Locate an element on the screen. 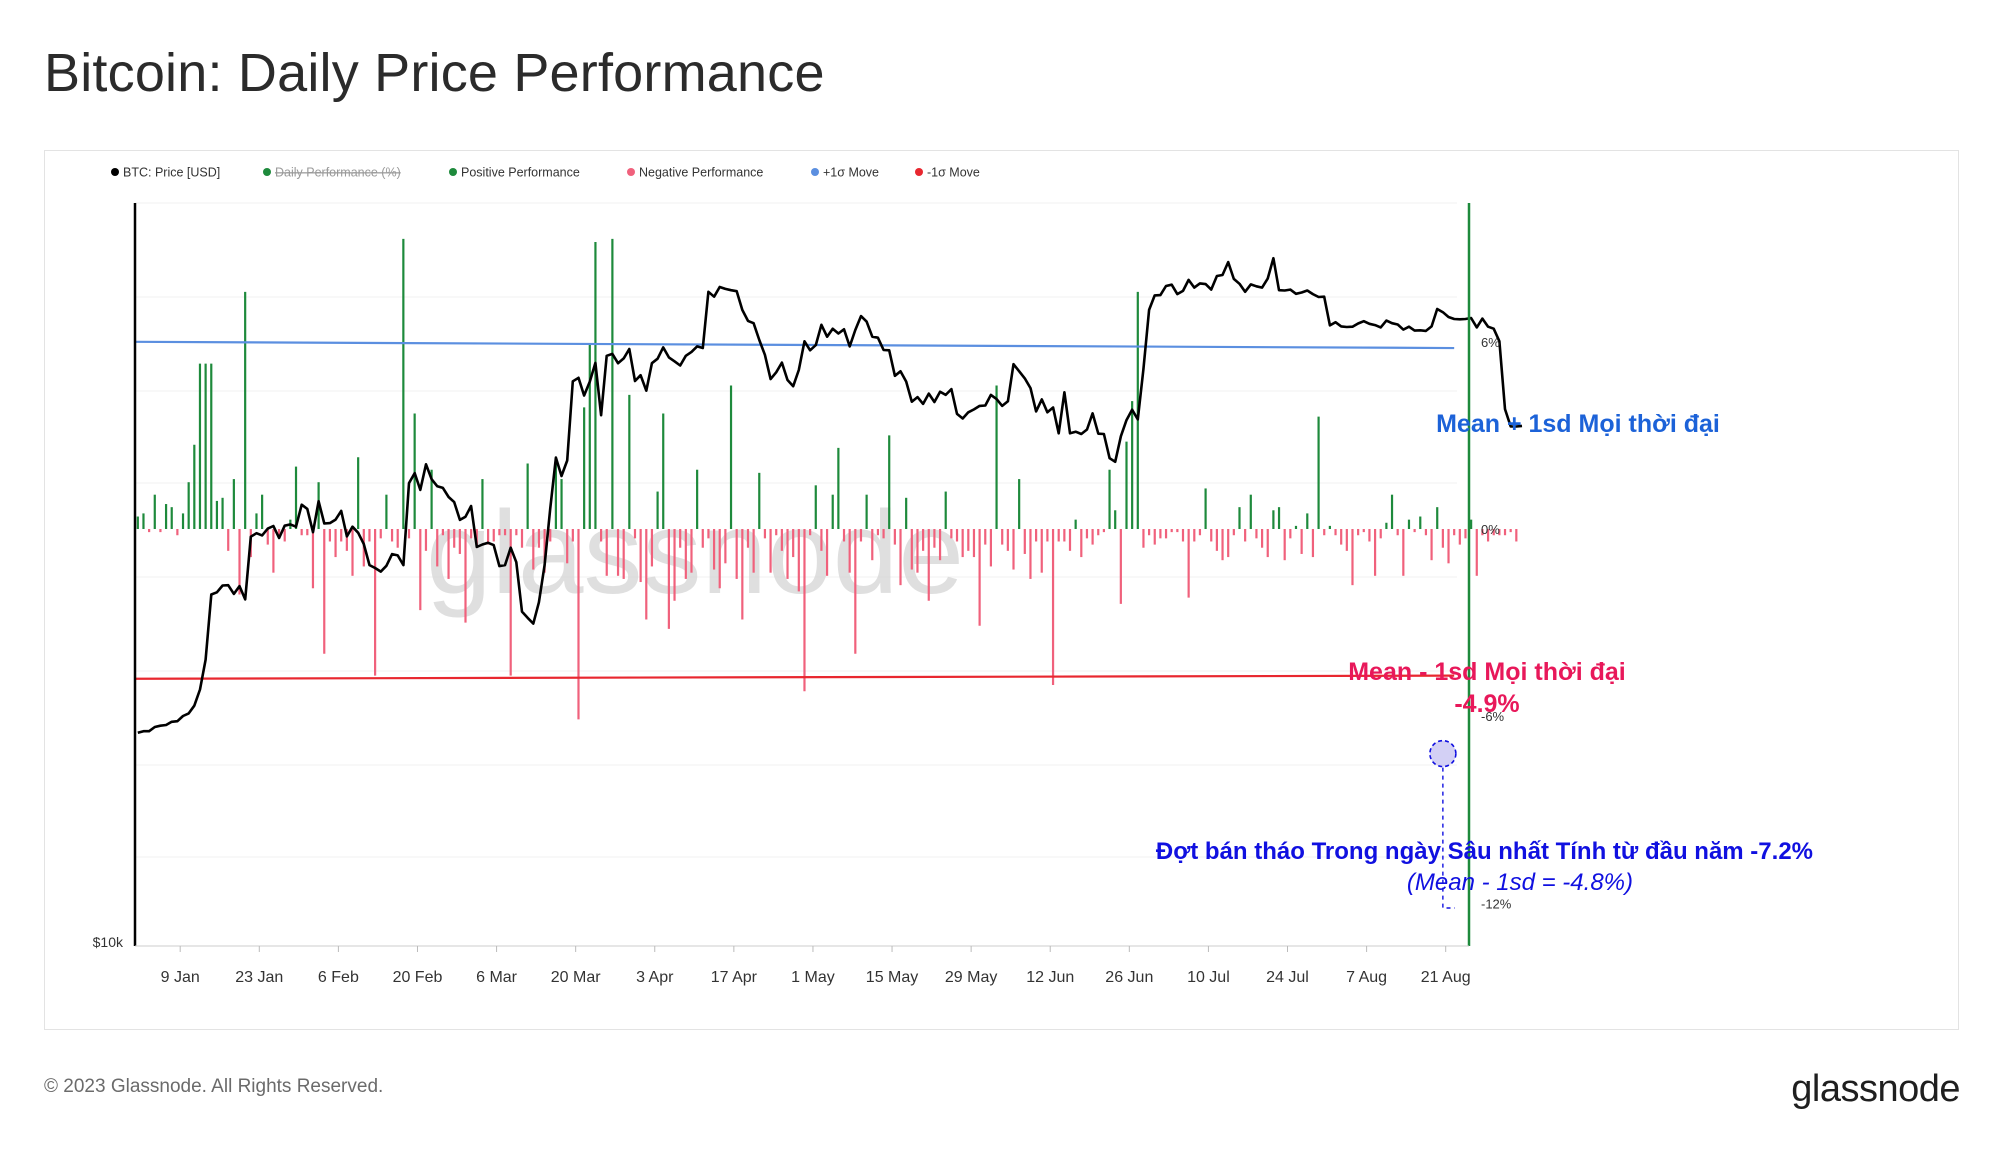 Image resolution: width=2000 pixels, height=1152 pixels. x-tick-label: 17 Apr is located at coordinates (734, 977).